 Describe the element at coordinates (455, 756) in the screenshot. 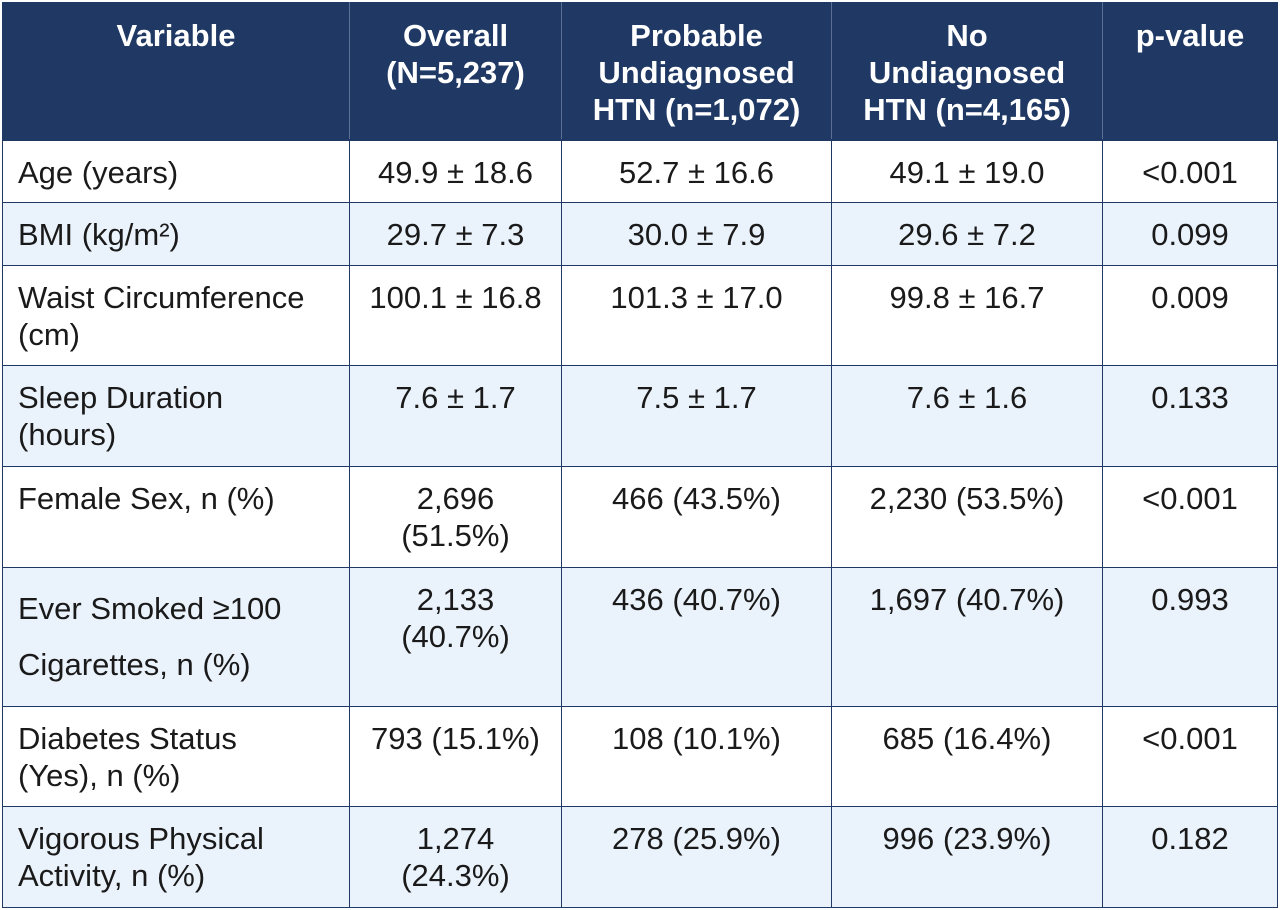

I see `cell-overall: 793 (15.1%)` at that location.